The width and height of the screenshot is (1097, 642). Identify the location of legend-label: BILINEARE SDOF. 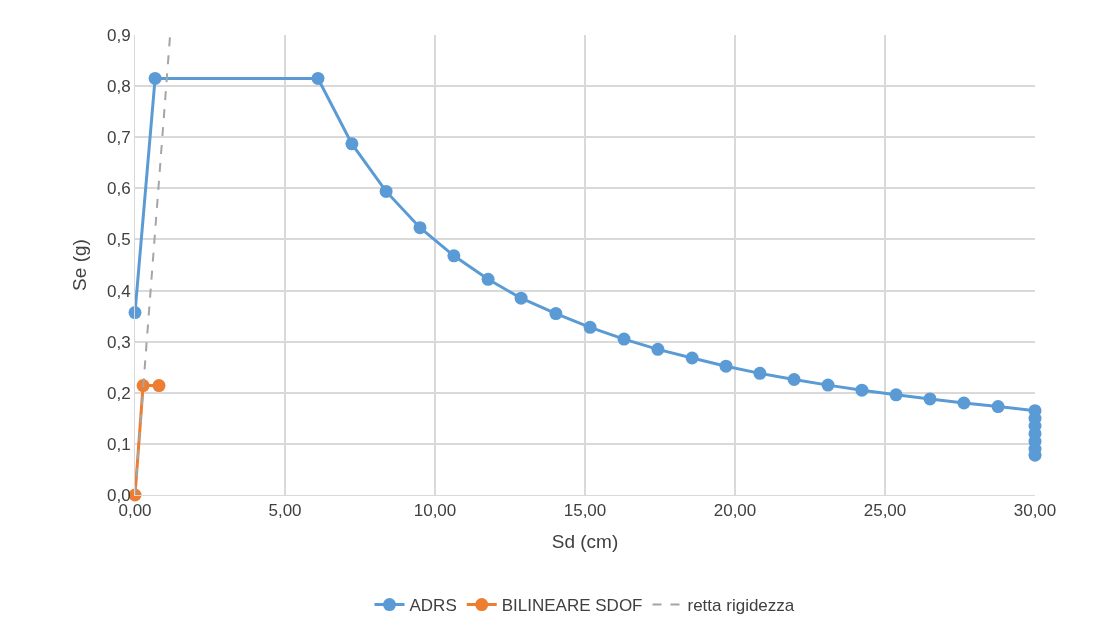
(572, 606).